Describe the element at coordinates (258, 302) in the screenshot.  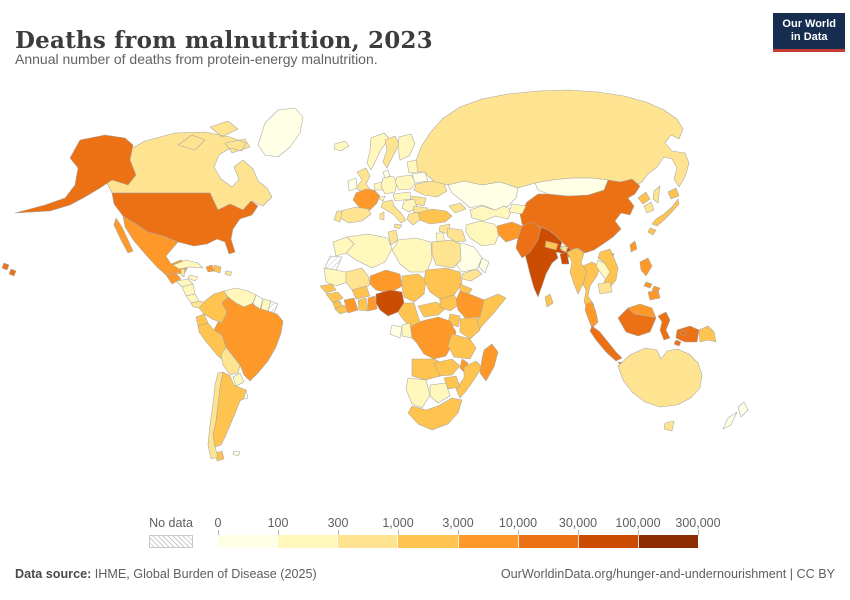
I see `country-guyana` at that location.